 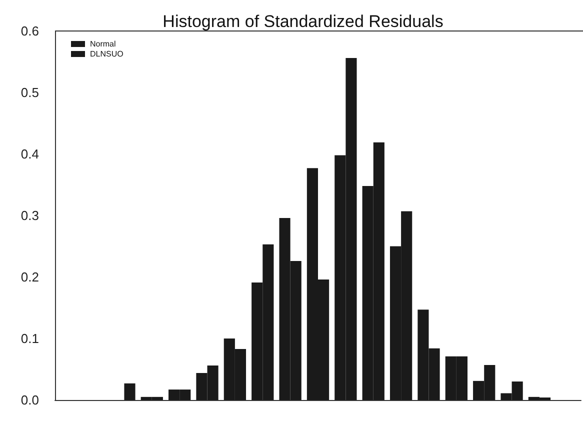 I want to click on chart-title: Histogram of Standardized Residuals, so click(x=303, y=21).